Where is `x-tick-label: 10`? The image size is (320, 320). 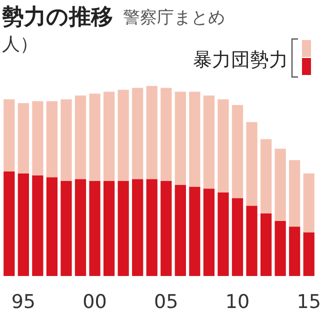
x-tick-label: 10 is located at coordinates (237, 302).